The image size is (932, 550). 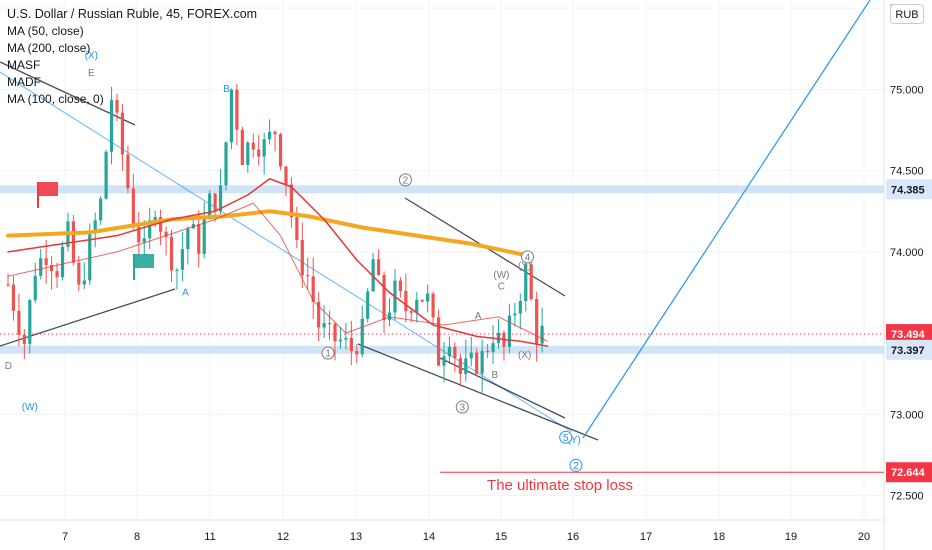 I want to click on price-tick-label: 74.500, so click(x=907, y=172).